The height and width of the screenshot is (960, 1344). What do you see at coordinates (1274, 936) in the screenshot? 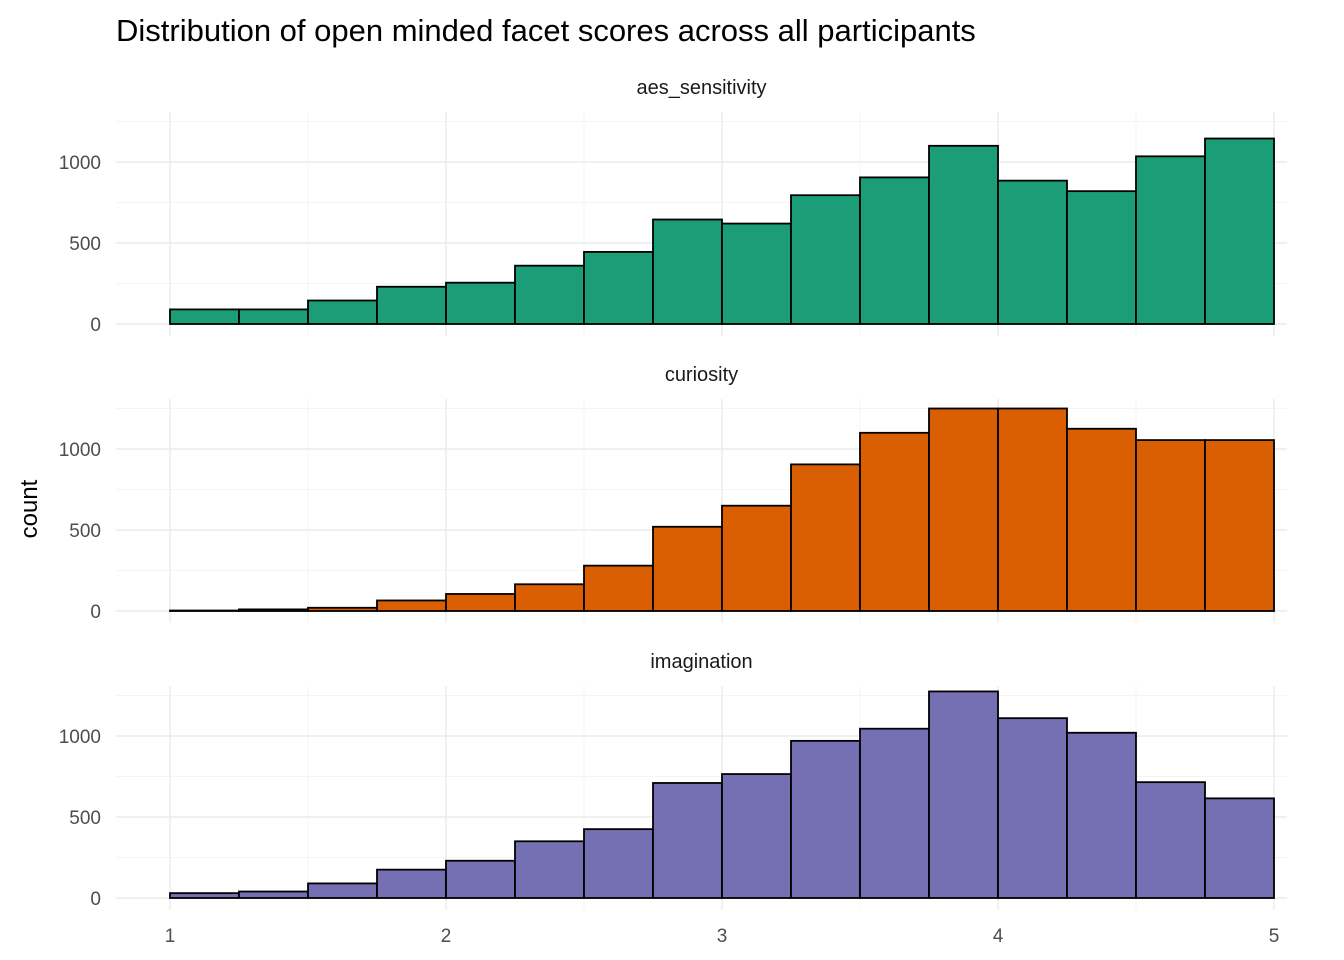
I see `x-tick-label: 5` at bounding box center [1274, 936].